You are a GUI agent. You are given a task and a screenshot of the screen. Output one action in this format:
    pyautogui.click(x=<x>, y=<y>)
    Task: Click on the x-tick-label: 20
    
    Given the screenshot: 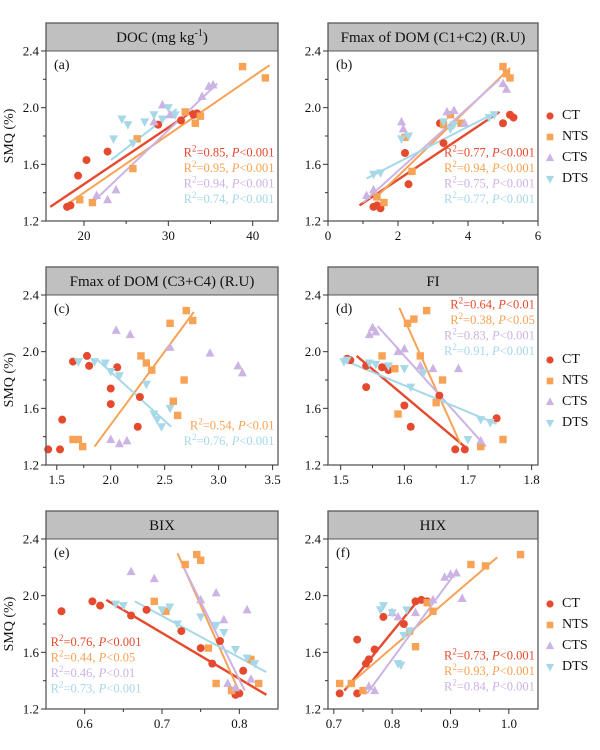 What is the action you would take?
    pyautogui.click(x=83, y=235)
    